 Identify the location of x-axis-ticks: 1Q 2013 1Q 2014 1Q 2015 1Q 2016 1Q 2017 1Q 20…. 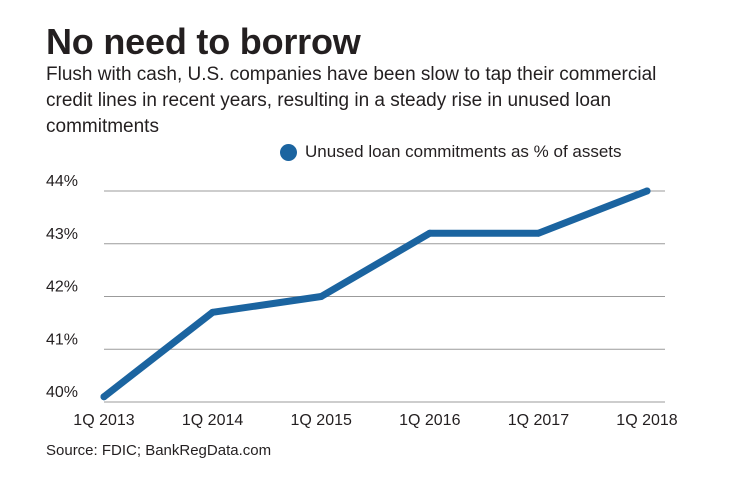
(375, 420).